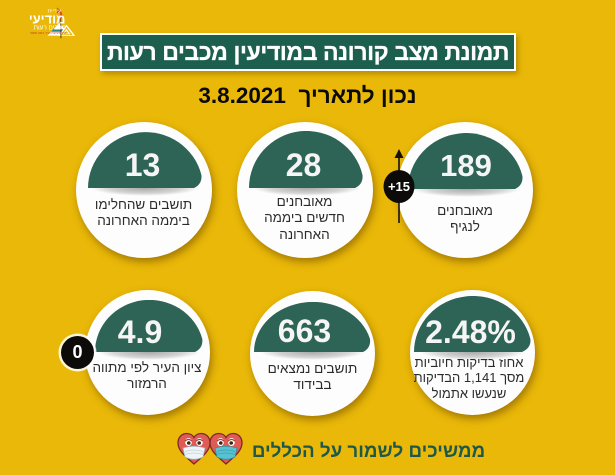  I want to click on svg-text: עיריית, so click(54, 12).